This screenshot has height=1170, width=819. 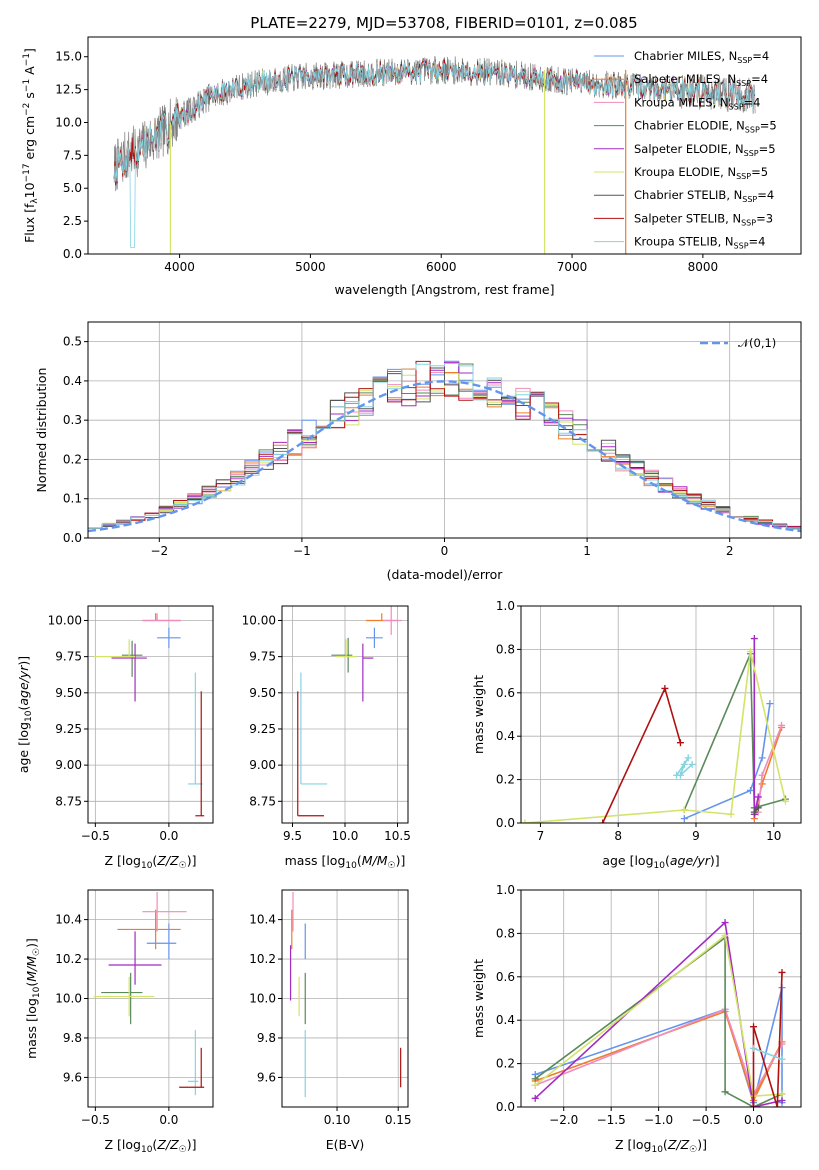 What do you see at coordinates (72, 155) in the screenshot?
I see `y-tick-label: 7.5` at bounding box center [72, 155].